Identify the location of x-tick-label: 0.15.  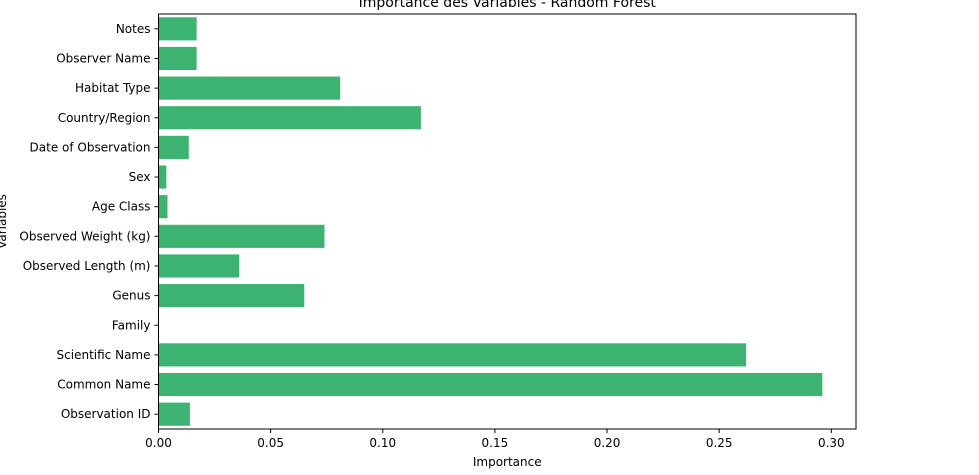
(495, 443).